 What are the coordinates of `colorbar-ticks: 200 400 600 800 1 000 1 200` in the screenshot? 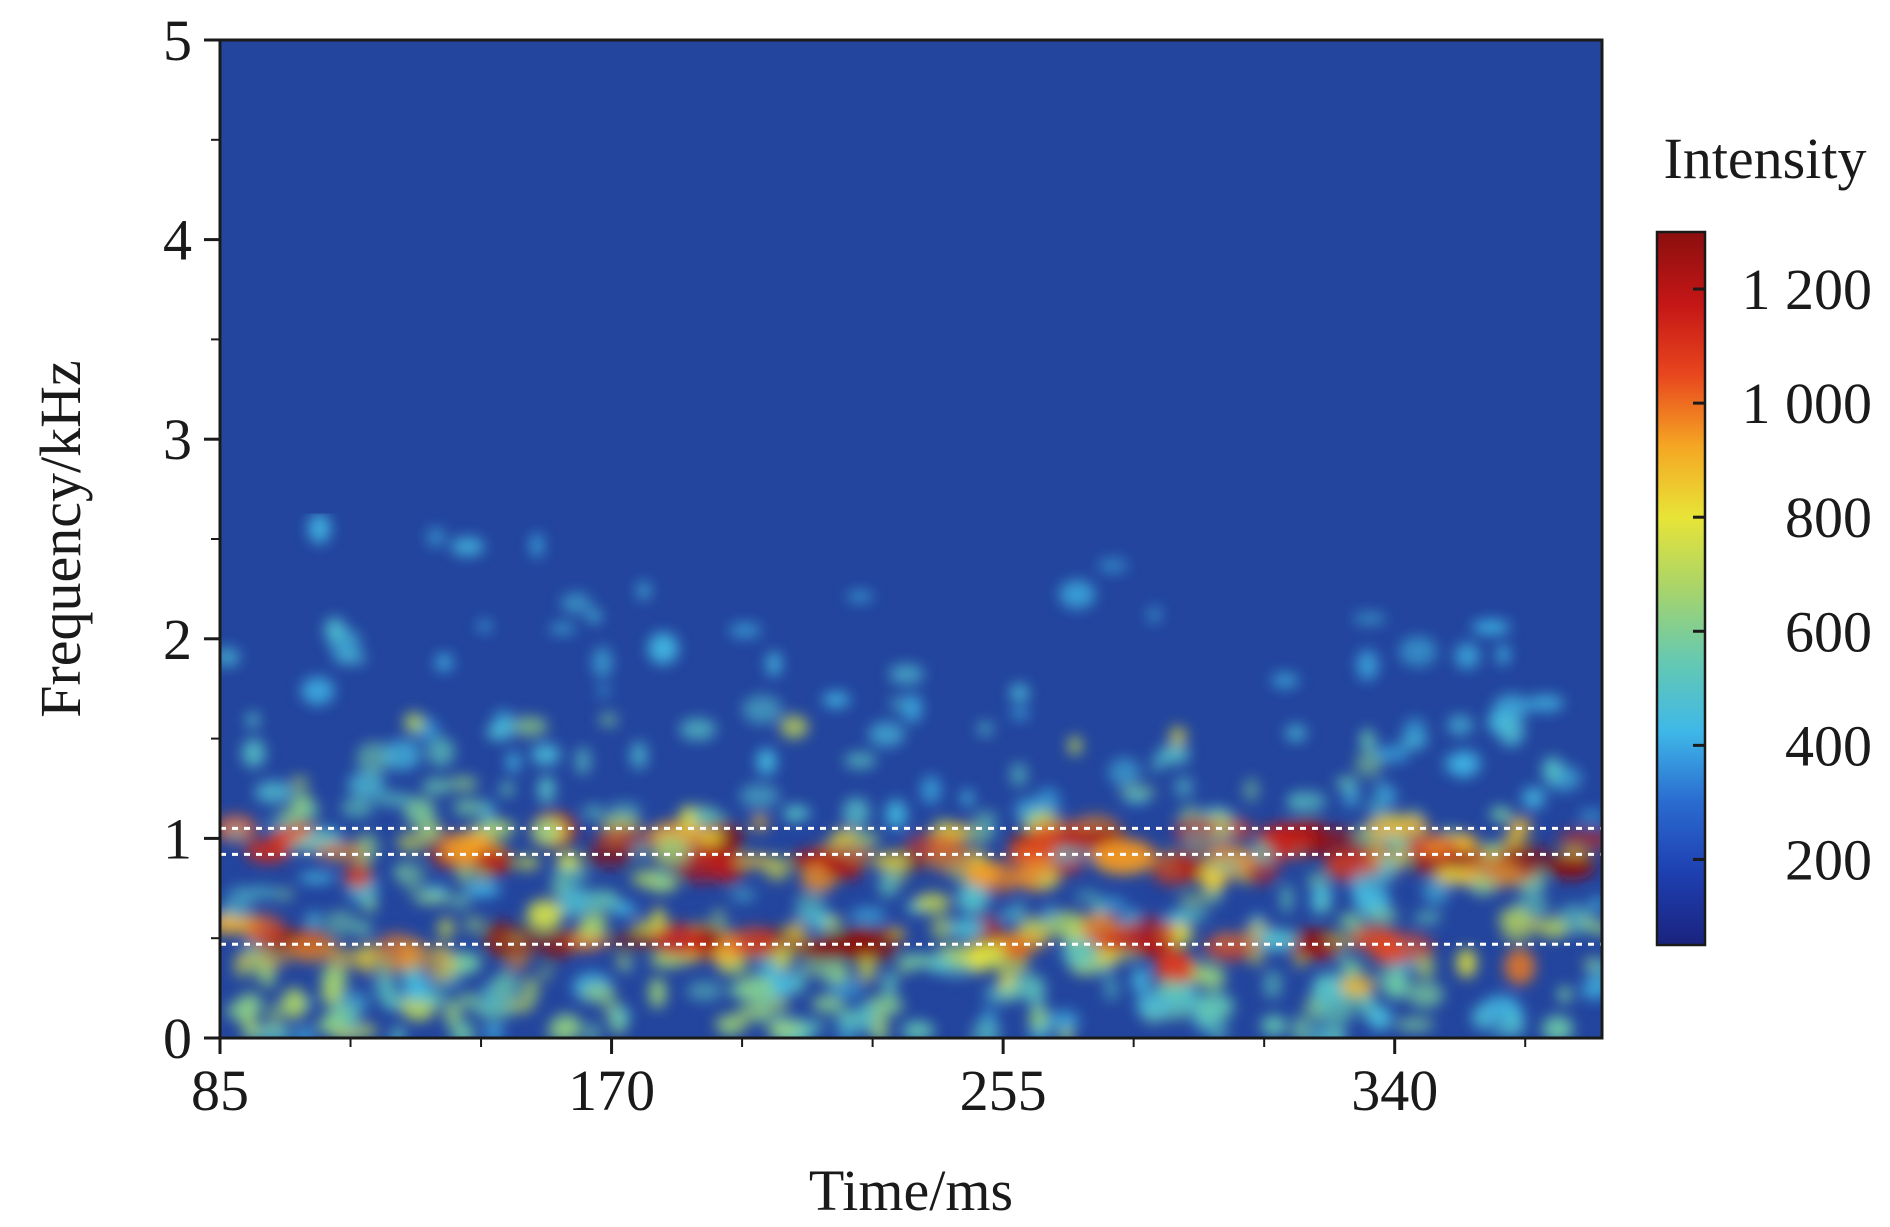 It's located at (1782, 574).